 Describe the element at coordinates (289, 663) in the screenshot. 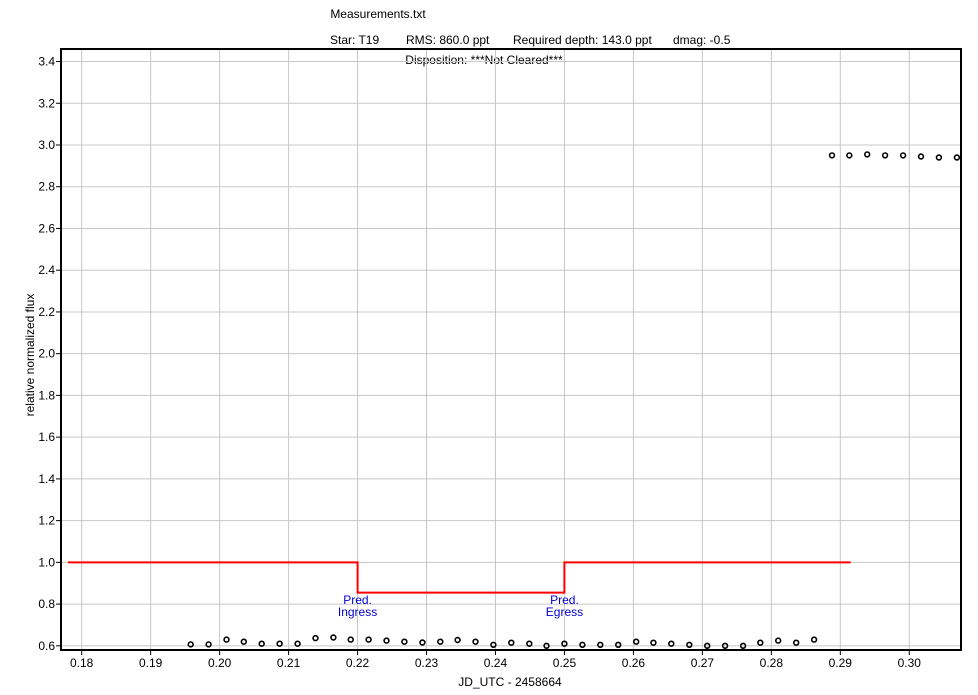

I see `x-tick-label: 0.21` at that location.